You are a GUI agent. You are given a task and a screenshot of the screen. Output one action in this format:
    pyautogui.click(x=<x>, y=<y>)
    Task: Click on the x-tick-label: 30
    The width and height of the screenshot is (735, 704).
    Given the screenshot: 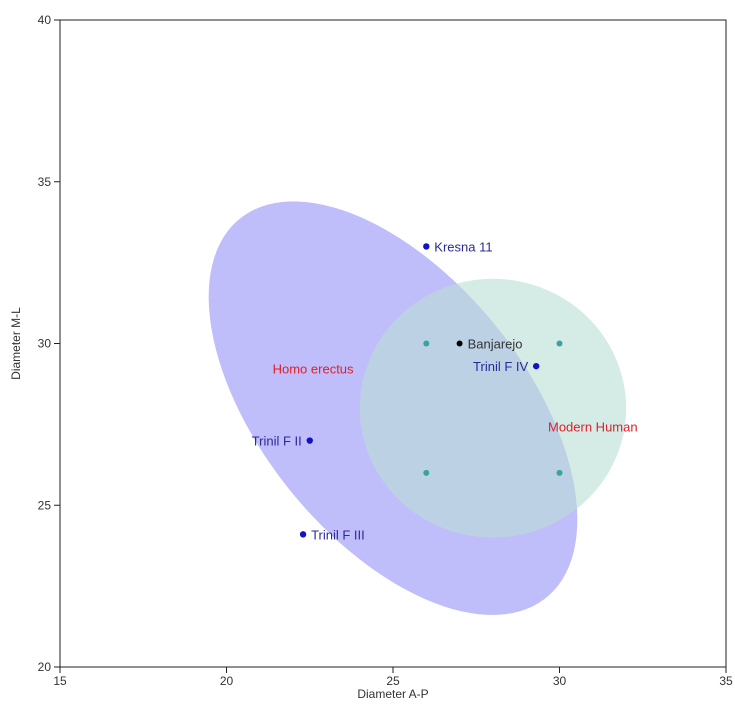 What is the action you would take?
    pyautogui.click(x=560, y=681)
    